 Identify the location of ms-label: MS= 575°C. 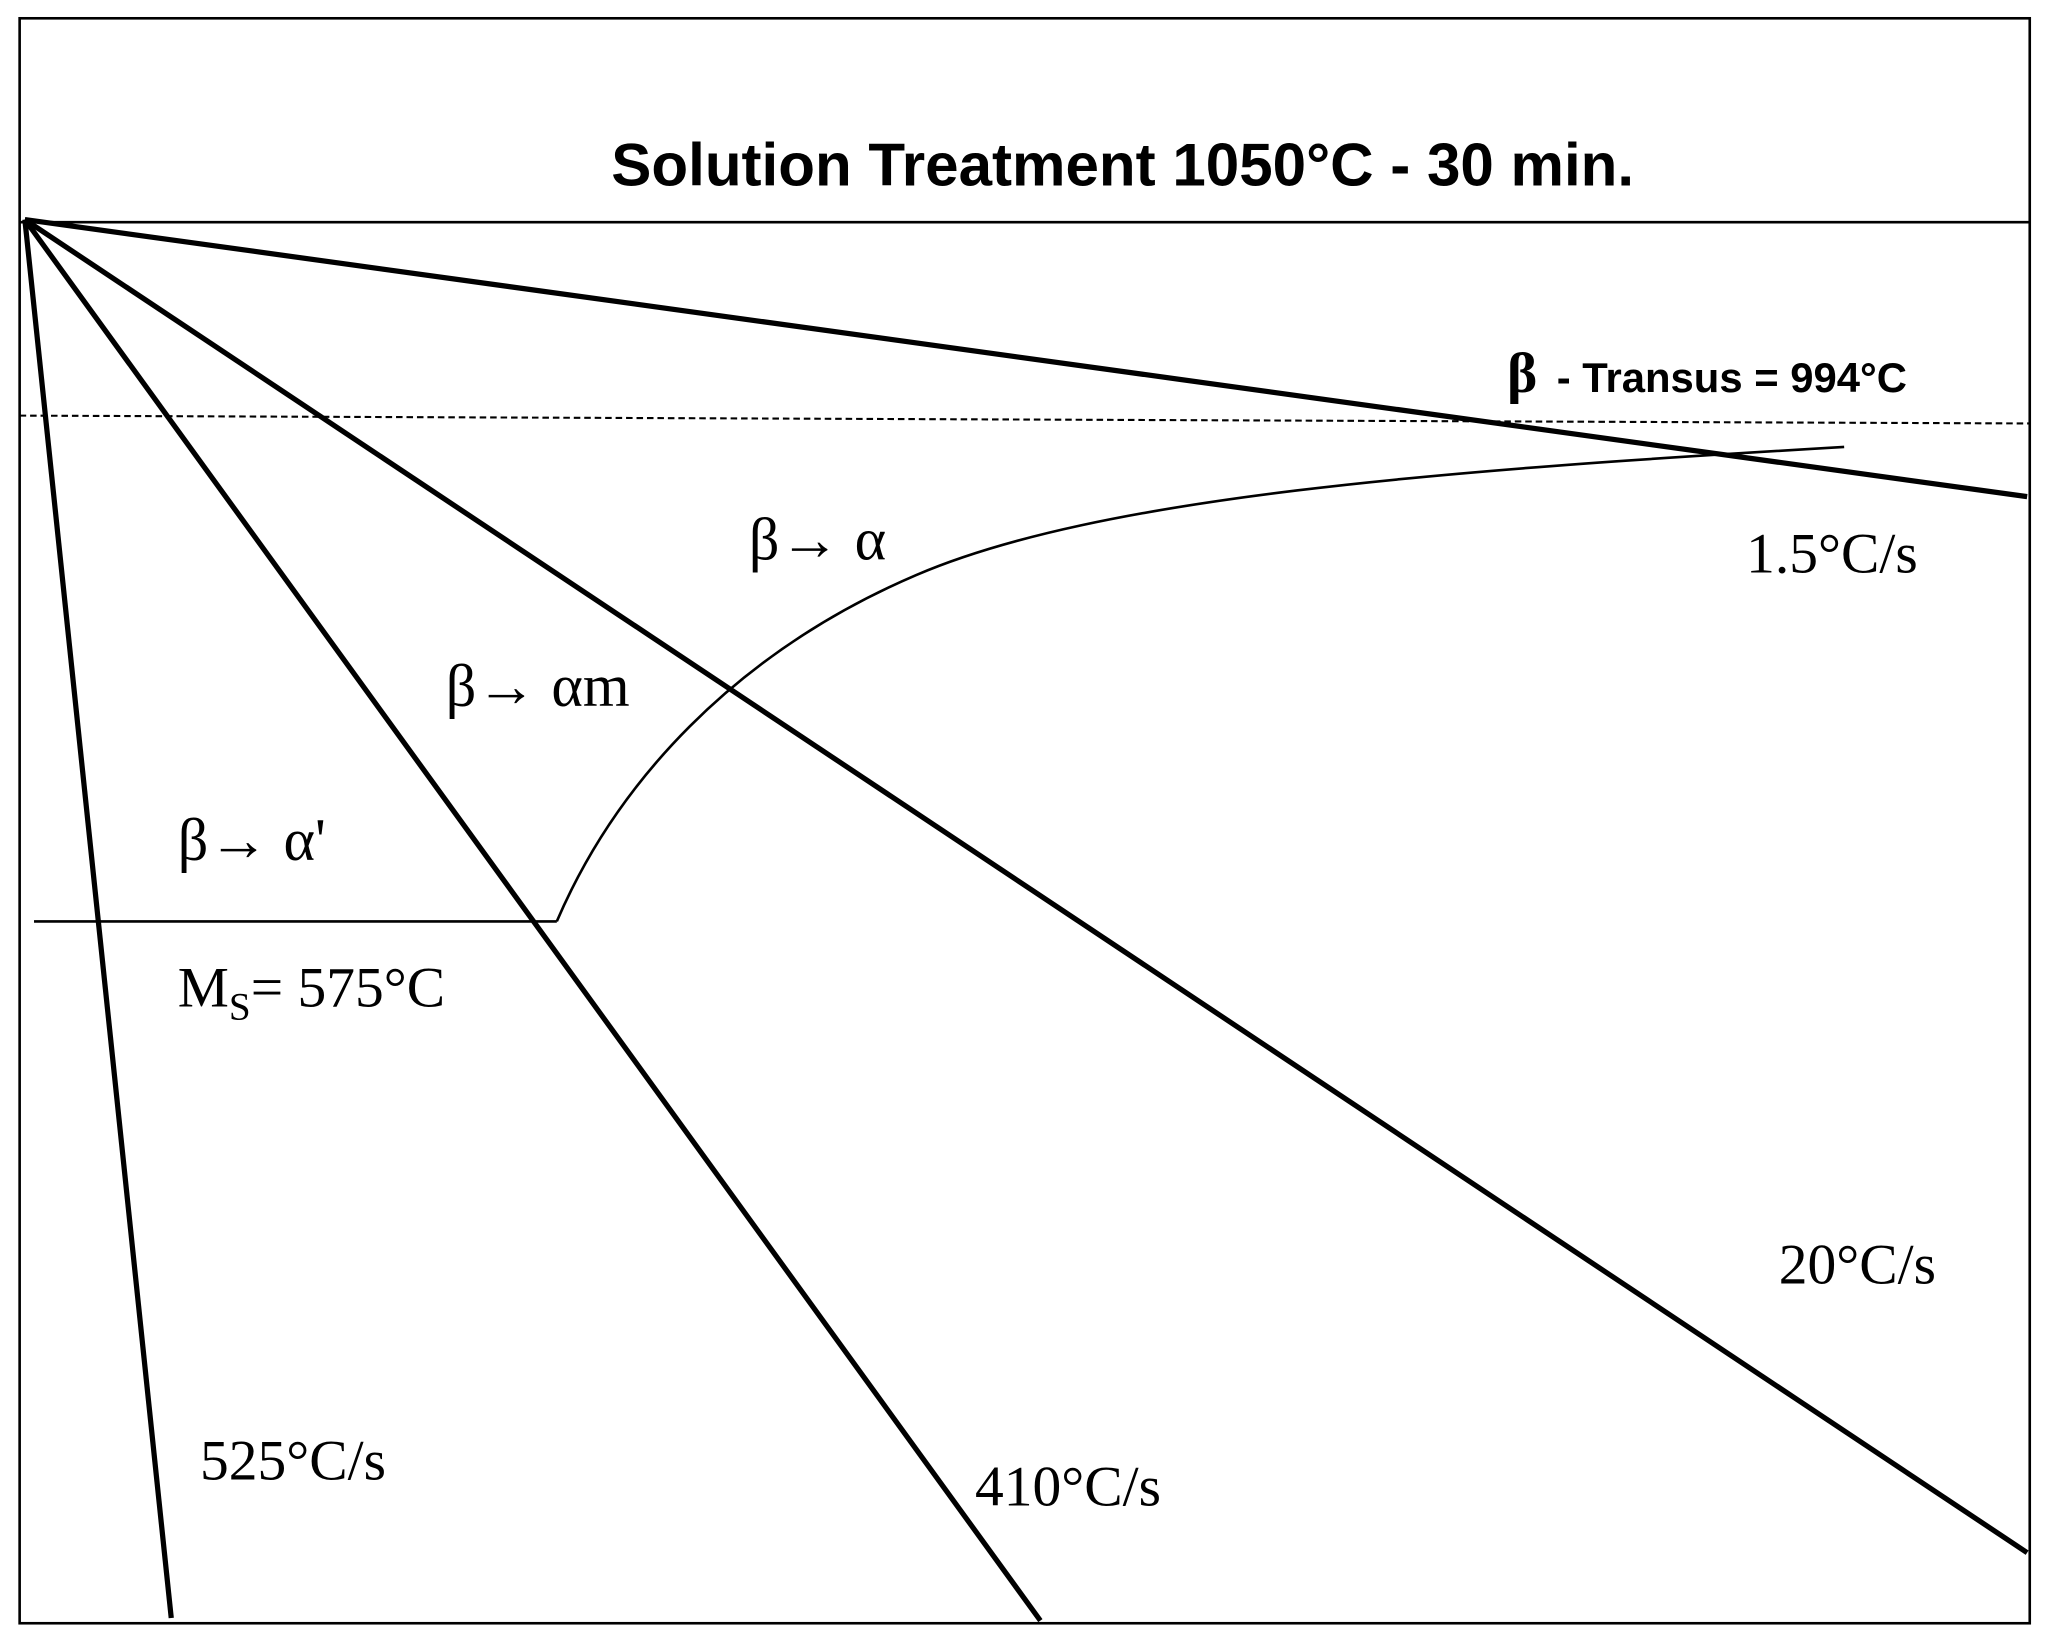
(311, 992).